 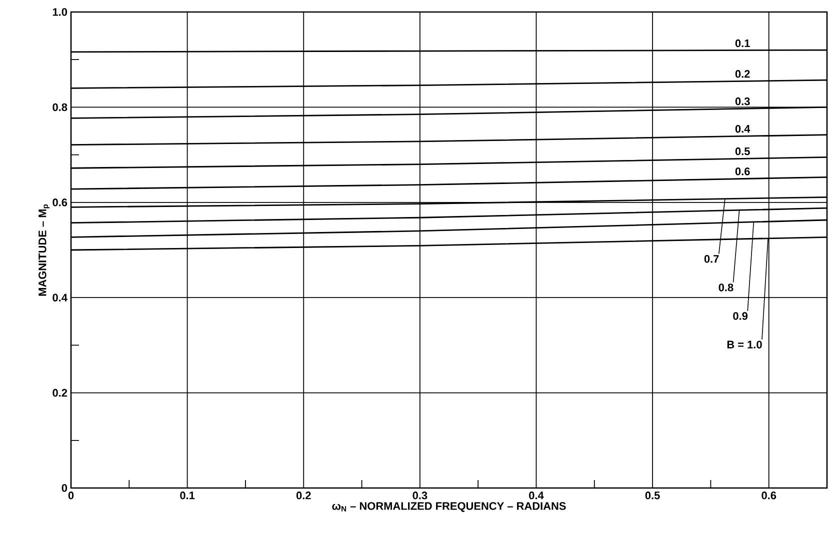 What do you see at coordinates (449, 507) in the screenshot?
I see `x-axis-title: ω$_{N}$ – NORMALIZED FREQUENCY – RADIANS` at bounding box center [449, 507].